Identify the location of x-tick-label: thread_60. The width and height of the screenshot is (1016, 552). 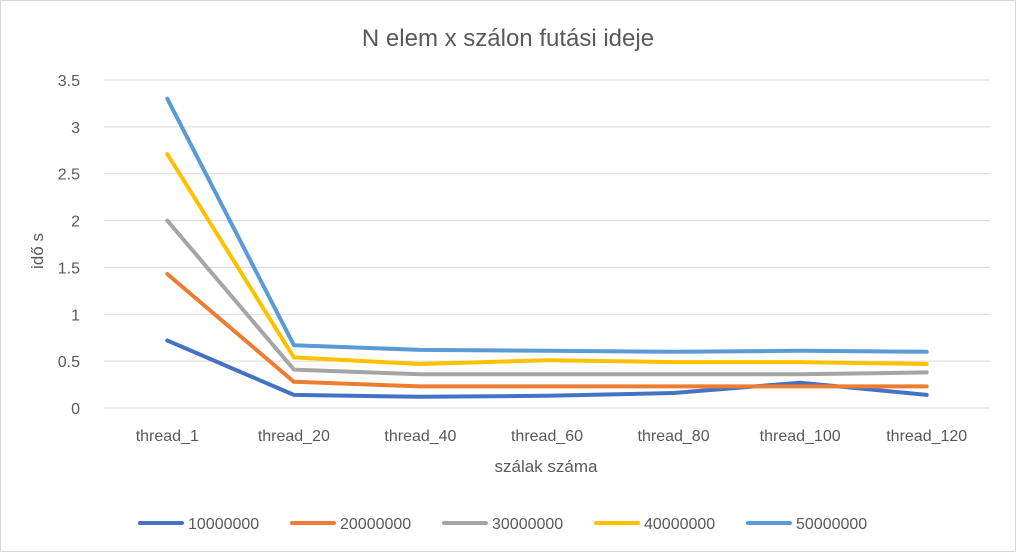
(547, 436).